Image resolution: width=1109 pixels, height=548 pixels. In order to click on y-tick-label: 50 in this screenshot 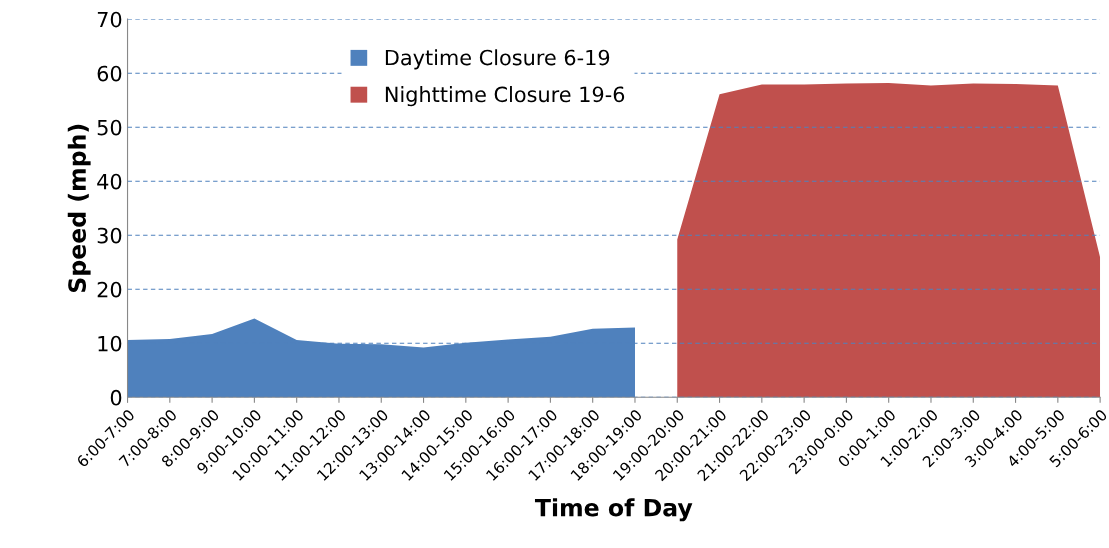, I will do `click(109, 127)`.